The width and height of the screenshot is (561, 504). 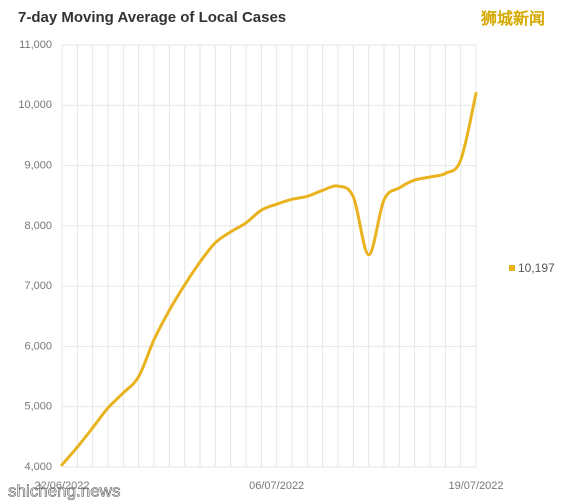 What do you see at coordinates (38, 165) in the screenshot?
I see `y-tick-label: 9,000` at bounding box center [38, 165].